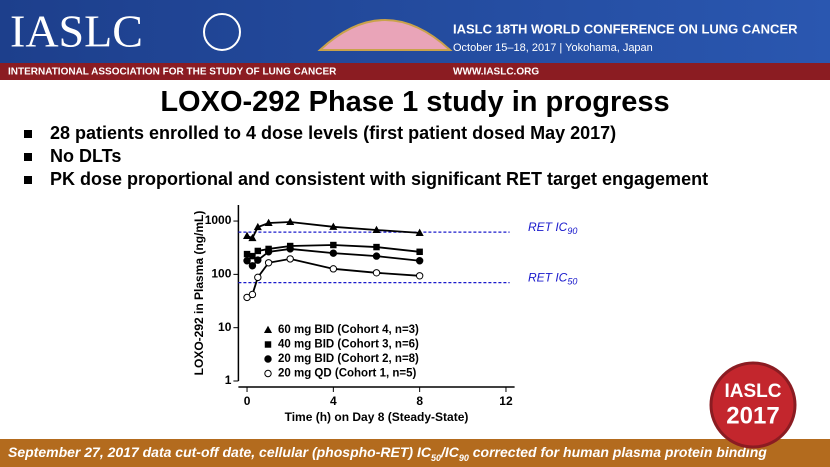 The image size is (830, 467). I want to click on x-tick-label: 0, so click(247, 401).